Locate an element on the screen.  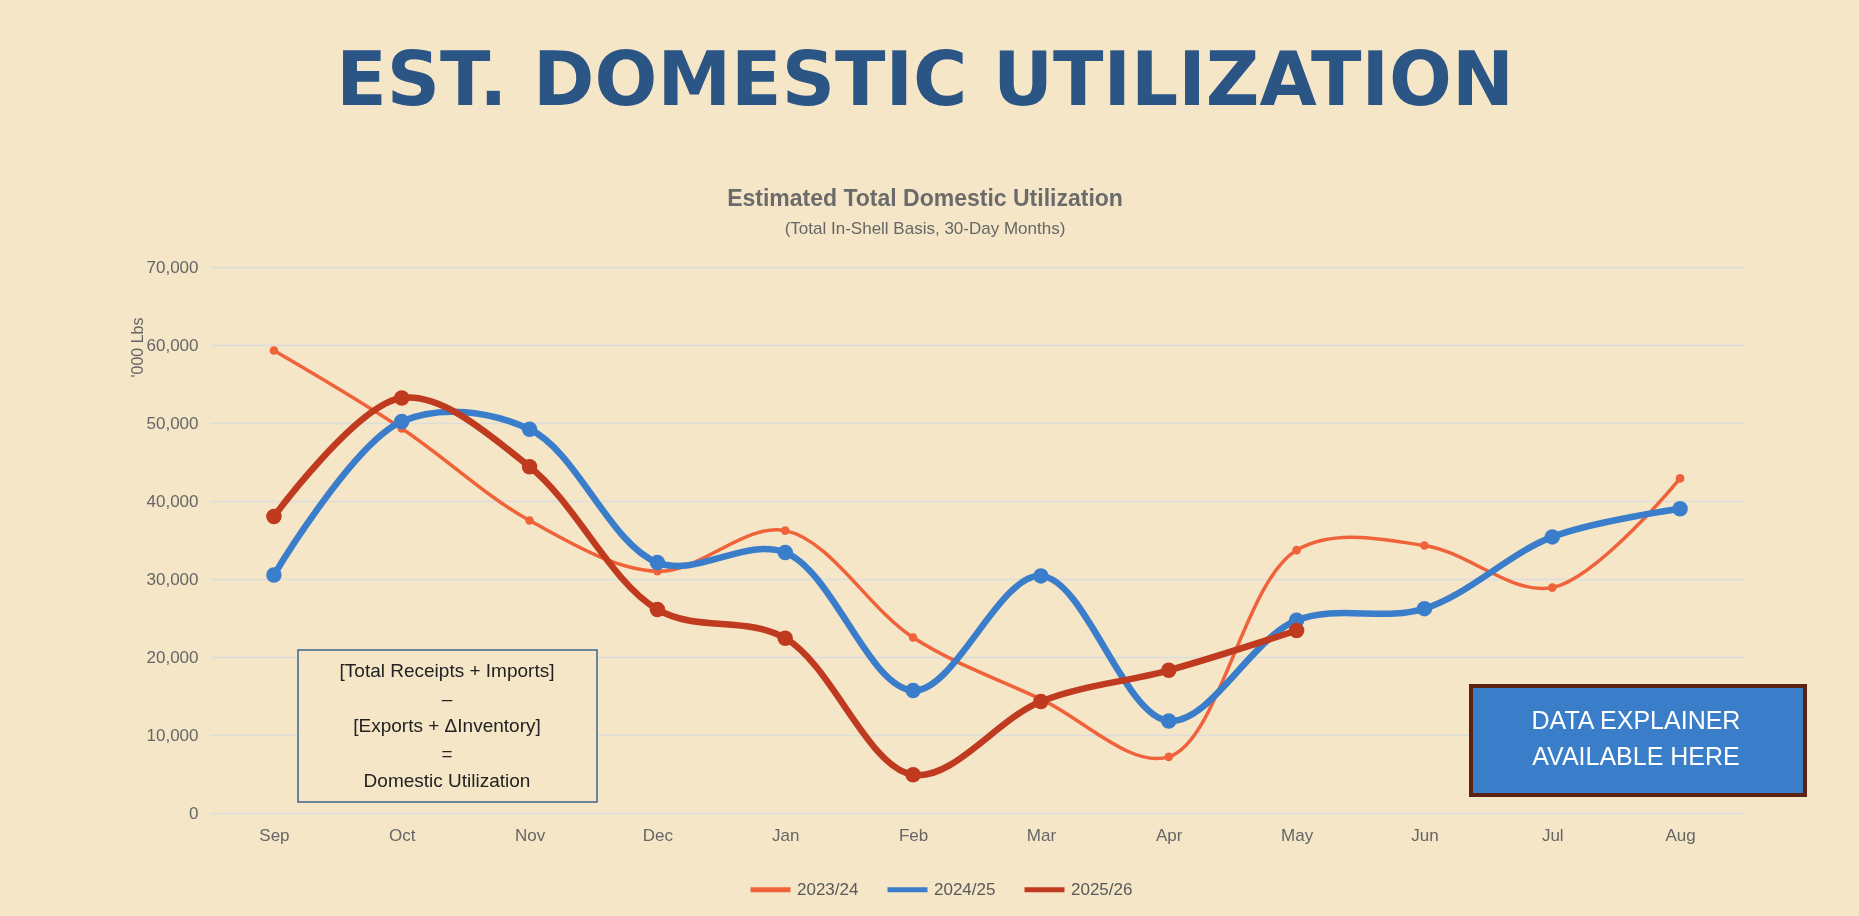
x-tick-label: Feb is located at coordinates (913, 835).